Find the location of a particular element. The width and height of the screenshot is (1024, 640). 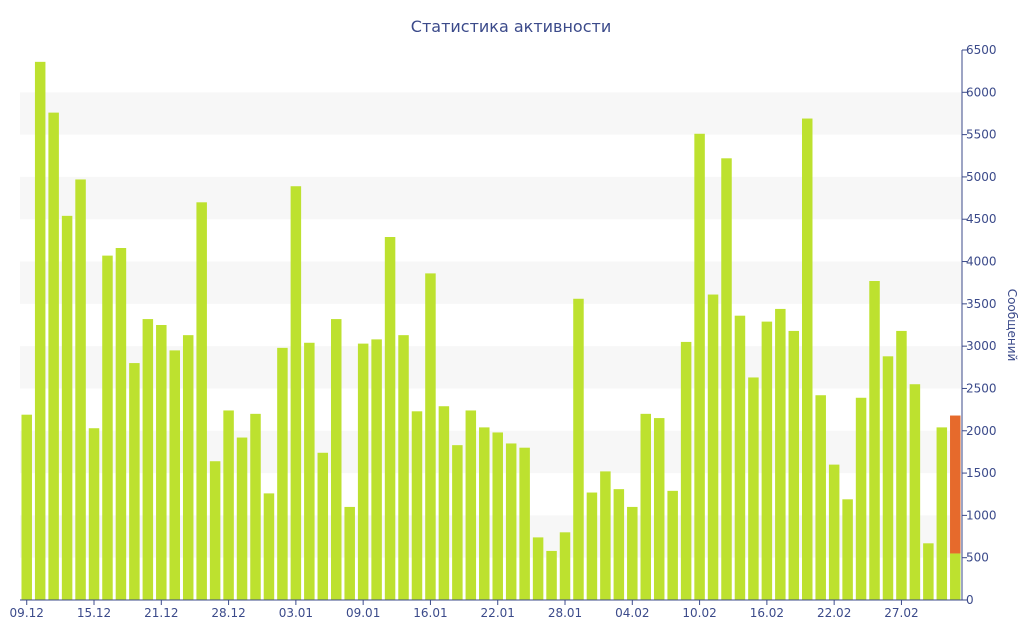

y-tick-label: 4500 is located at coordinates (981, 219).